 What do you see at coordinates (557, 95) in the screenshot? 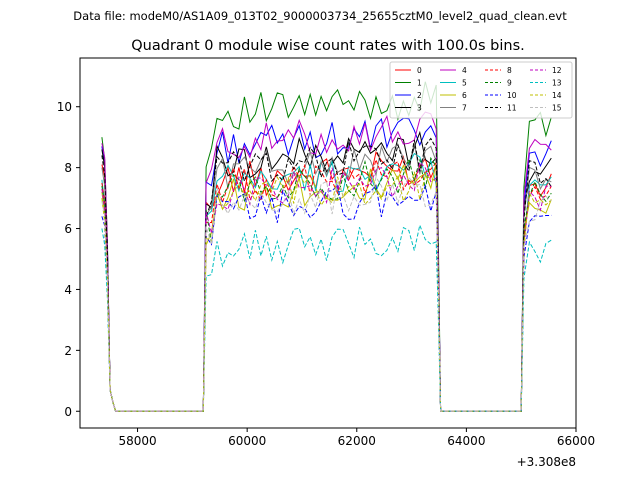
I see `legend-label-14: 14` at bounding box center [557, 95].